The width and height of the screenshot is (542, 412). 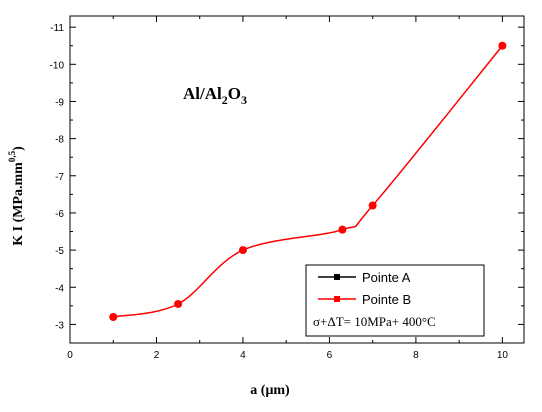 I want to click on y-tick-label: -10, so click(x=57, y=65).